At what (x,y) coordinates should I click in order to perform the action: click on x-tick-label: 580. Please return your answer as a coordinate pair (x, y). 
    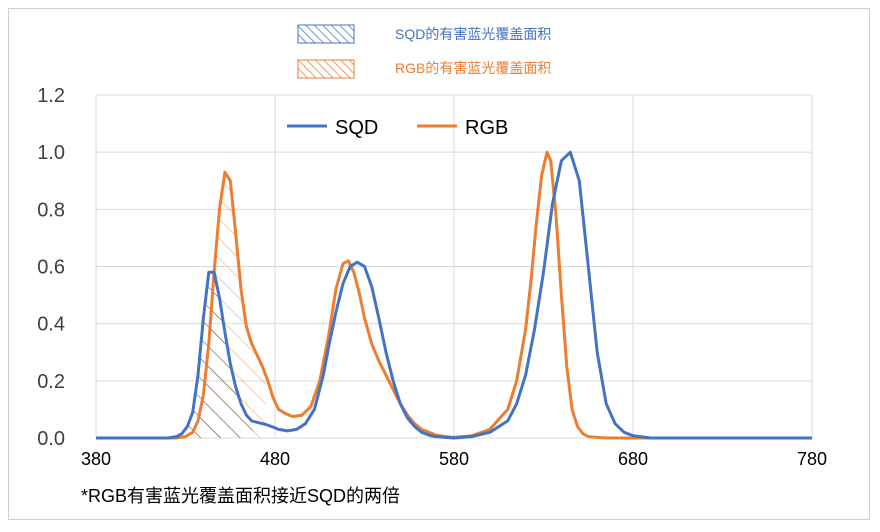
    Looking at the image, I should click on (454, 459).